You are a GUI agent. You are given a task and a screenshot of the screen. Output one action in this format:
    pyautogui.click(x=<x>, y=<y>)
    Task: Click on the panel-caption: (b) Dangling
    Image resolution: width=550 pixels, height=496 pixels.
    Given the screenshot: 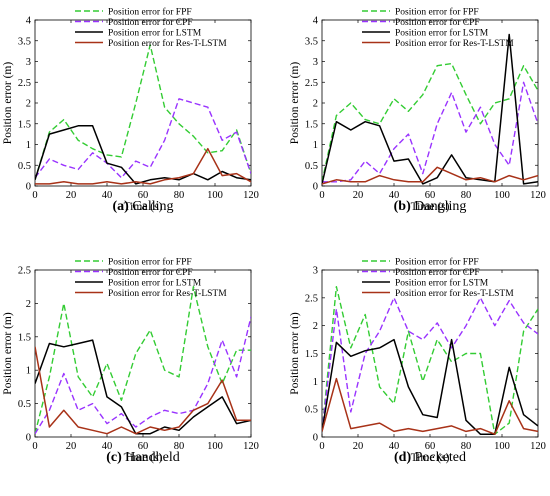 What is the action you would take?
    pyautogui.click(x=430, y=206)
    